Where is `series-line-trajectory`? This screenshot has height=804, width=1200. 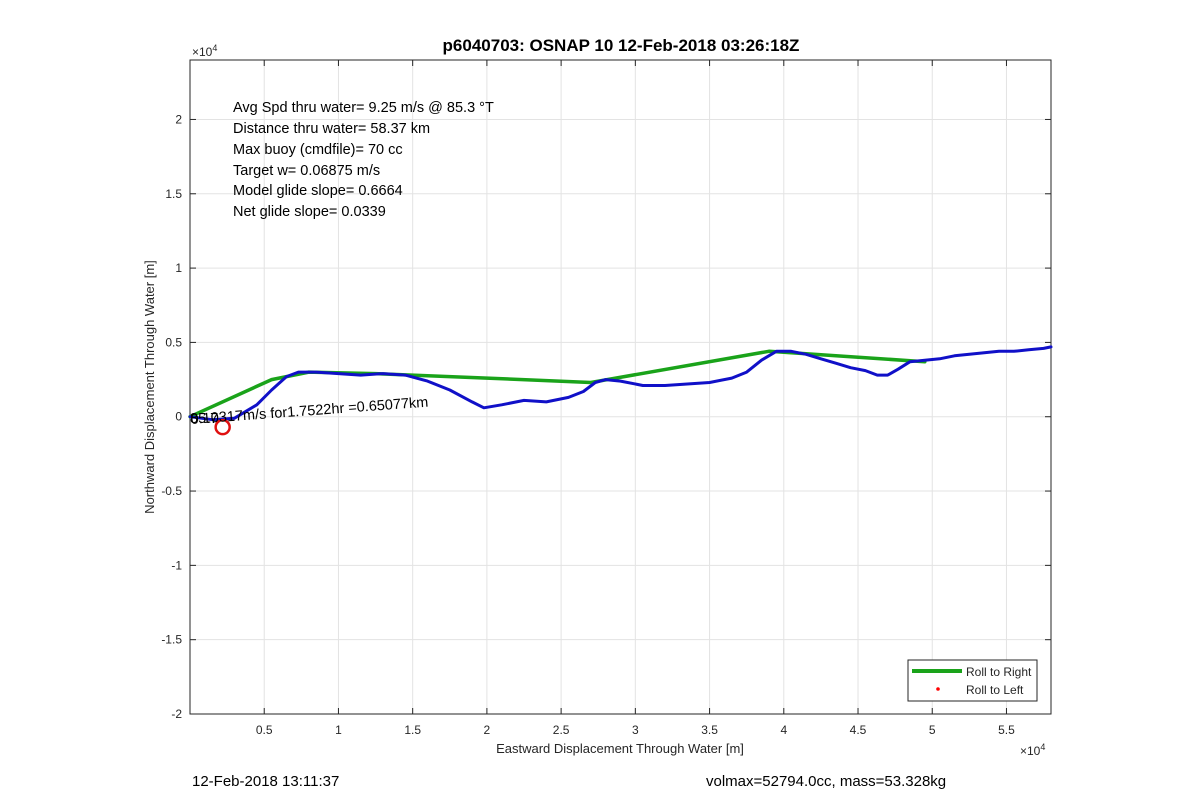 series-line-trajectory is located at coordinates (620, 383).